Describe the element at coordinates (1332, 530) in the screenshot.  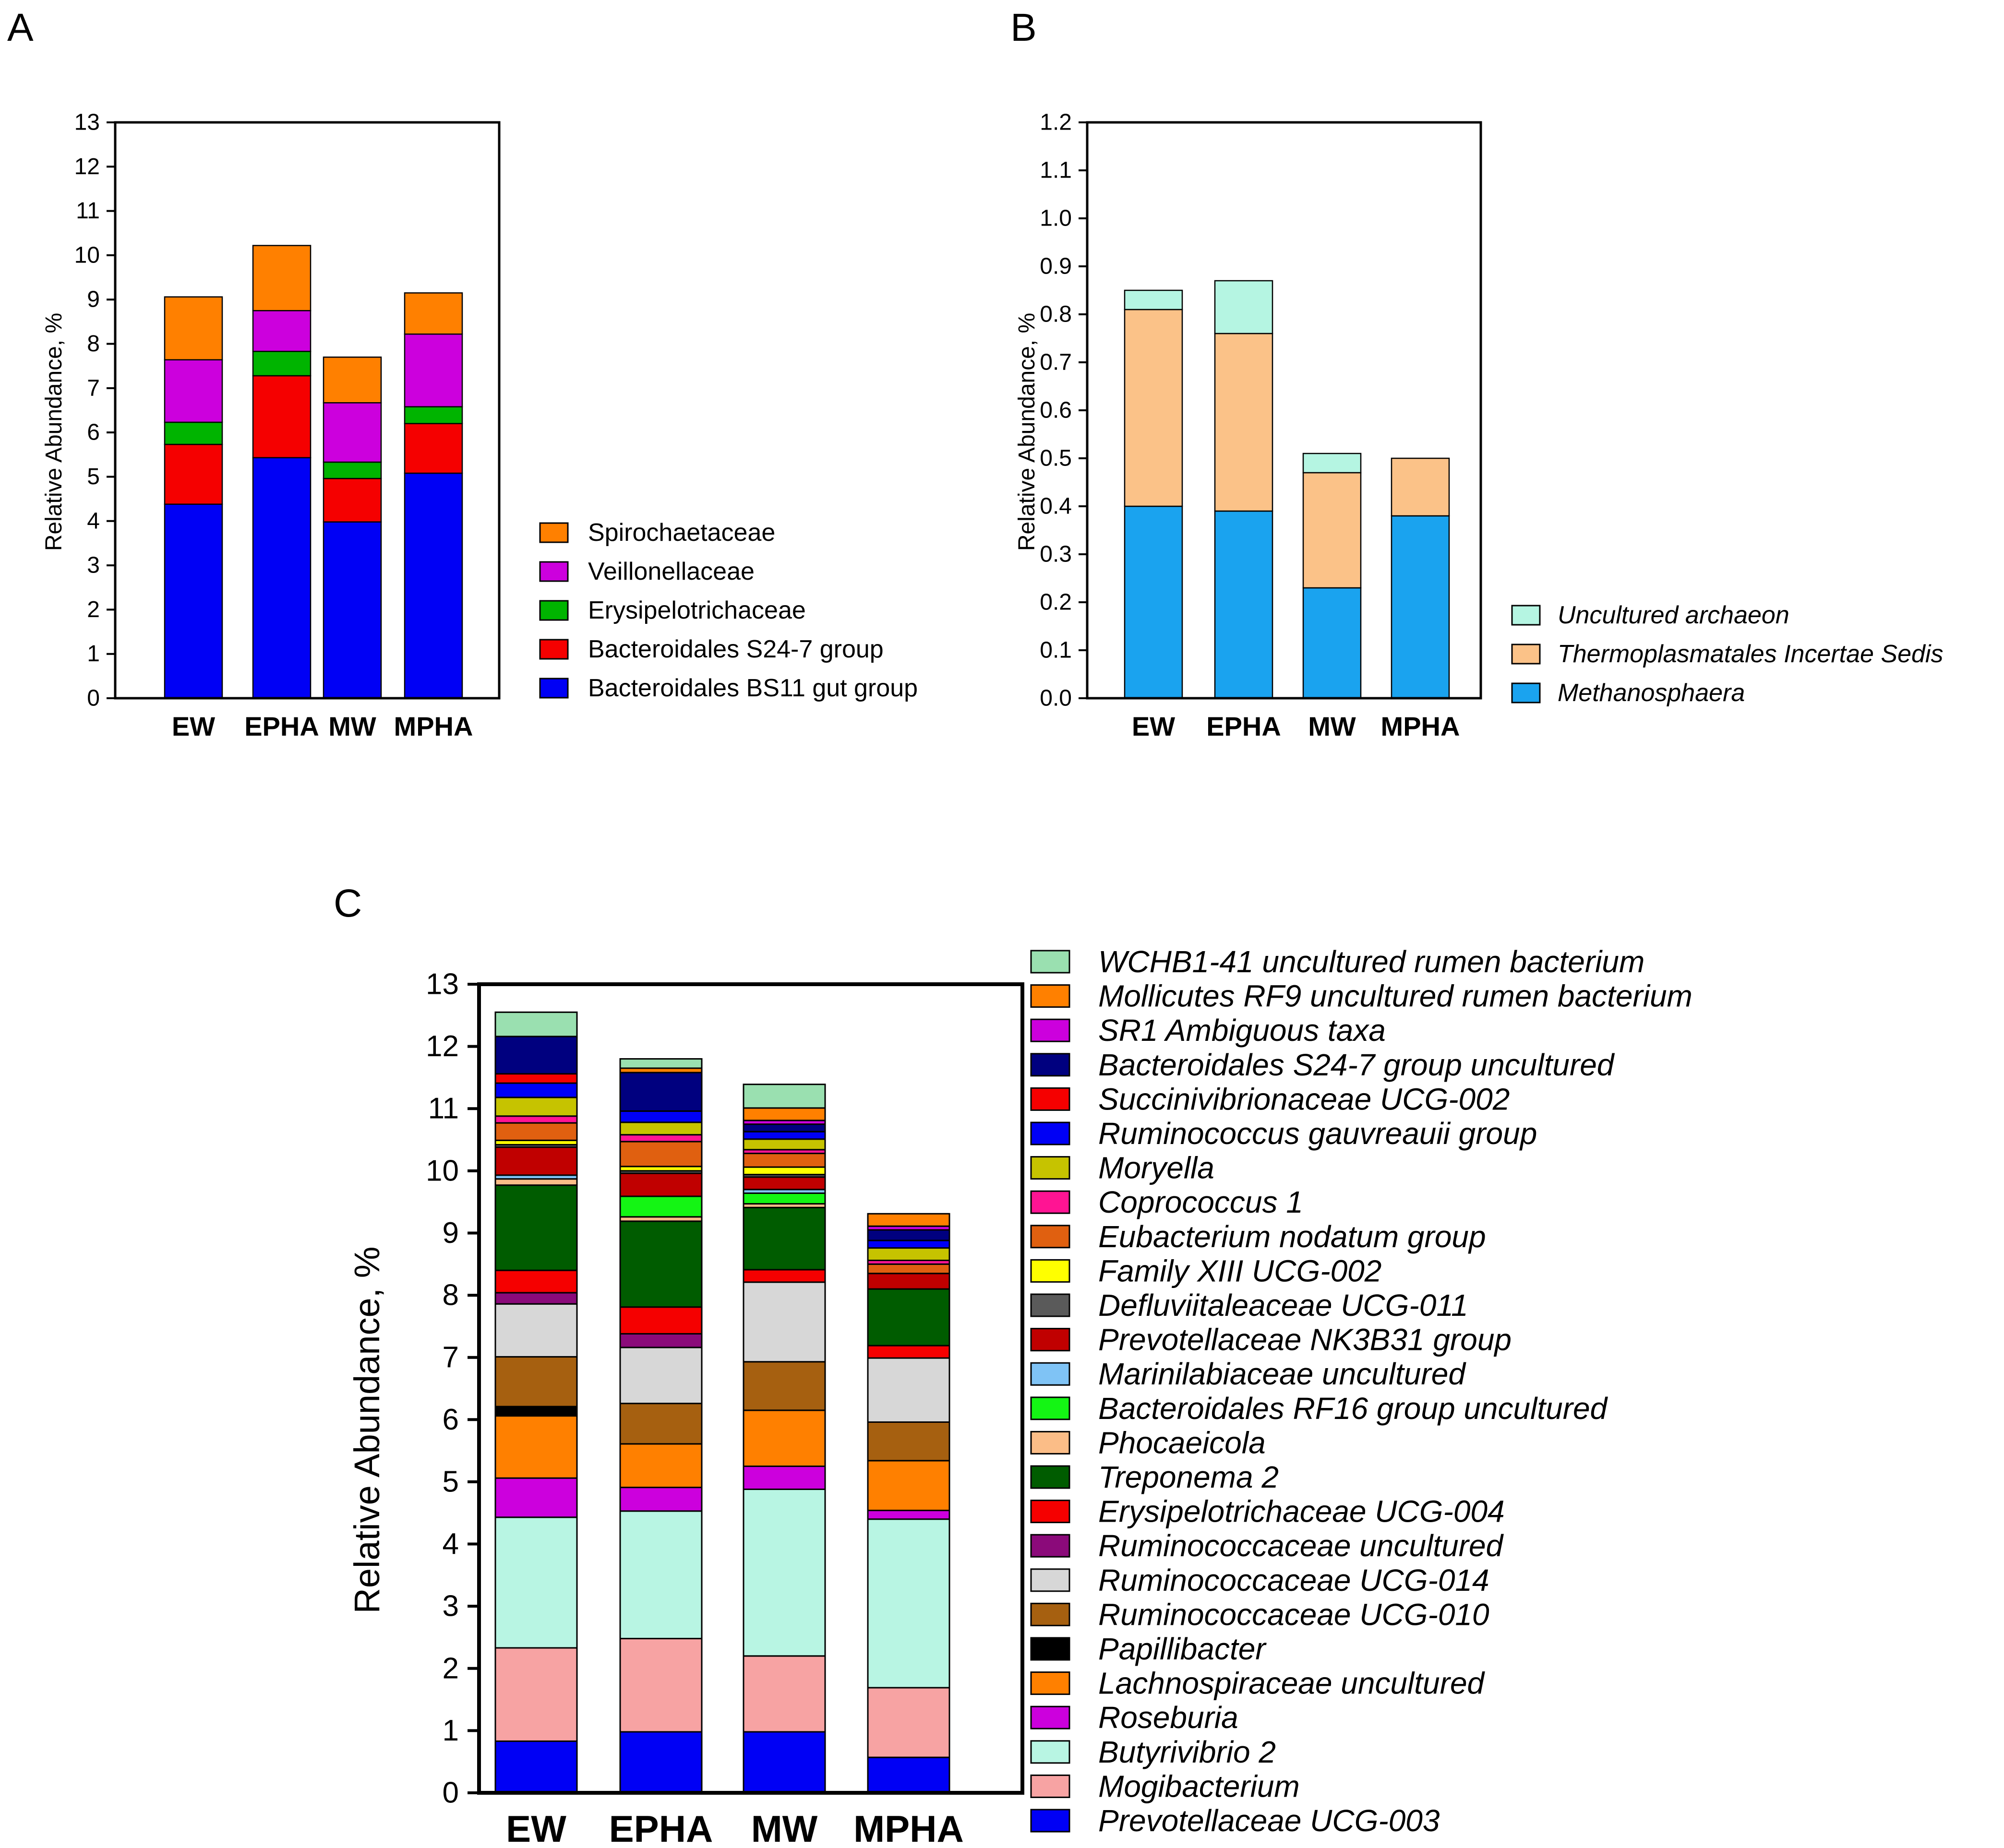
I see `bar-segment-mw-thermoplasmatales-incertae-sedis` at that location.